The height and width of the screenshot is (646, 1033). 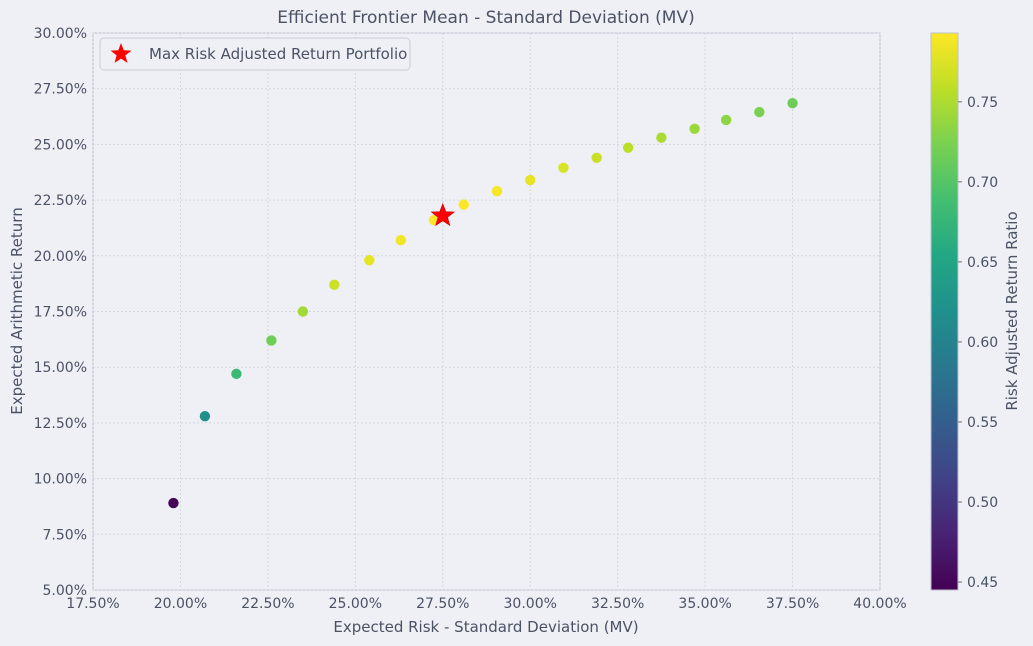 I want to click on legend-entry-label: Max Risk Adjusted Return Portfolio, so click(x=278, y=54).